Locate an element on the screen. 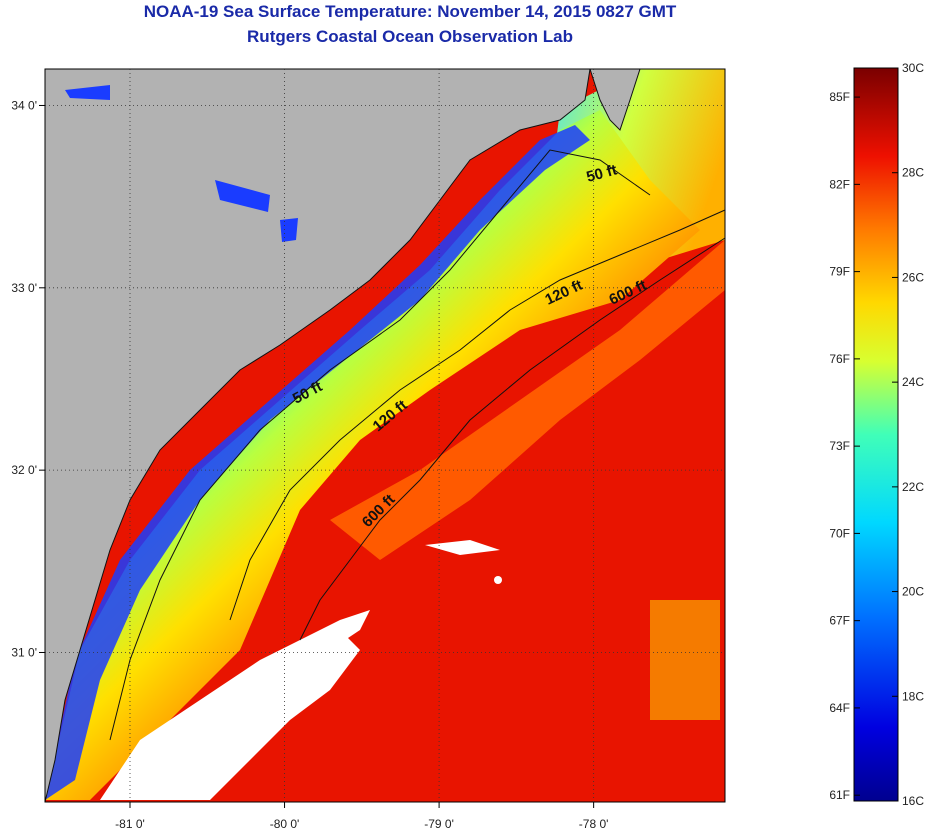 Image resolution: width=936 pixels, height=832 pixels. warm-ocean-speckle is located at coordinates (685, 660).